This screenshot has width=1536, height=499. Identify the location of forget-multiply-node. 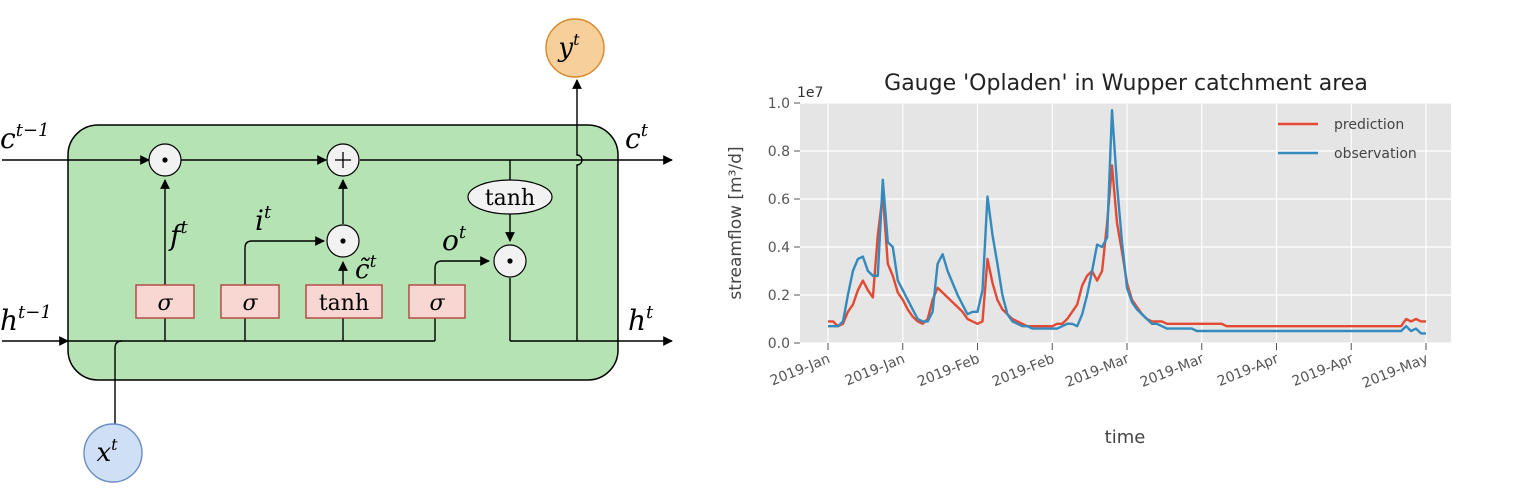
(165, 160).